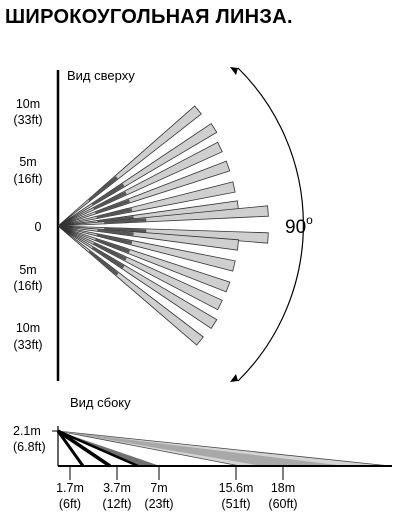 This screenshot has height=520, width=400. What do you see at coordinates (70, 504) in the screenshot?
I see `distance-label-6ft: (6ft)` at bounding box center [70, 504].